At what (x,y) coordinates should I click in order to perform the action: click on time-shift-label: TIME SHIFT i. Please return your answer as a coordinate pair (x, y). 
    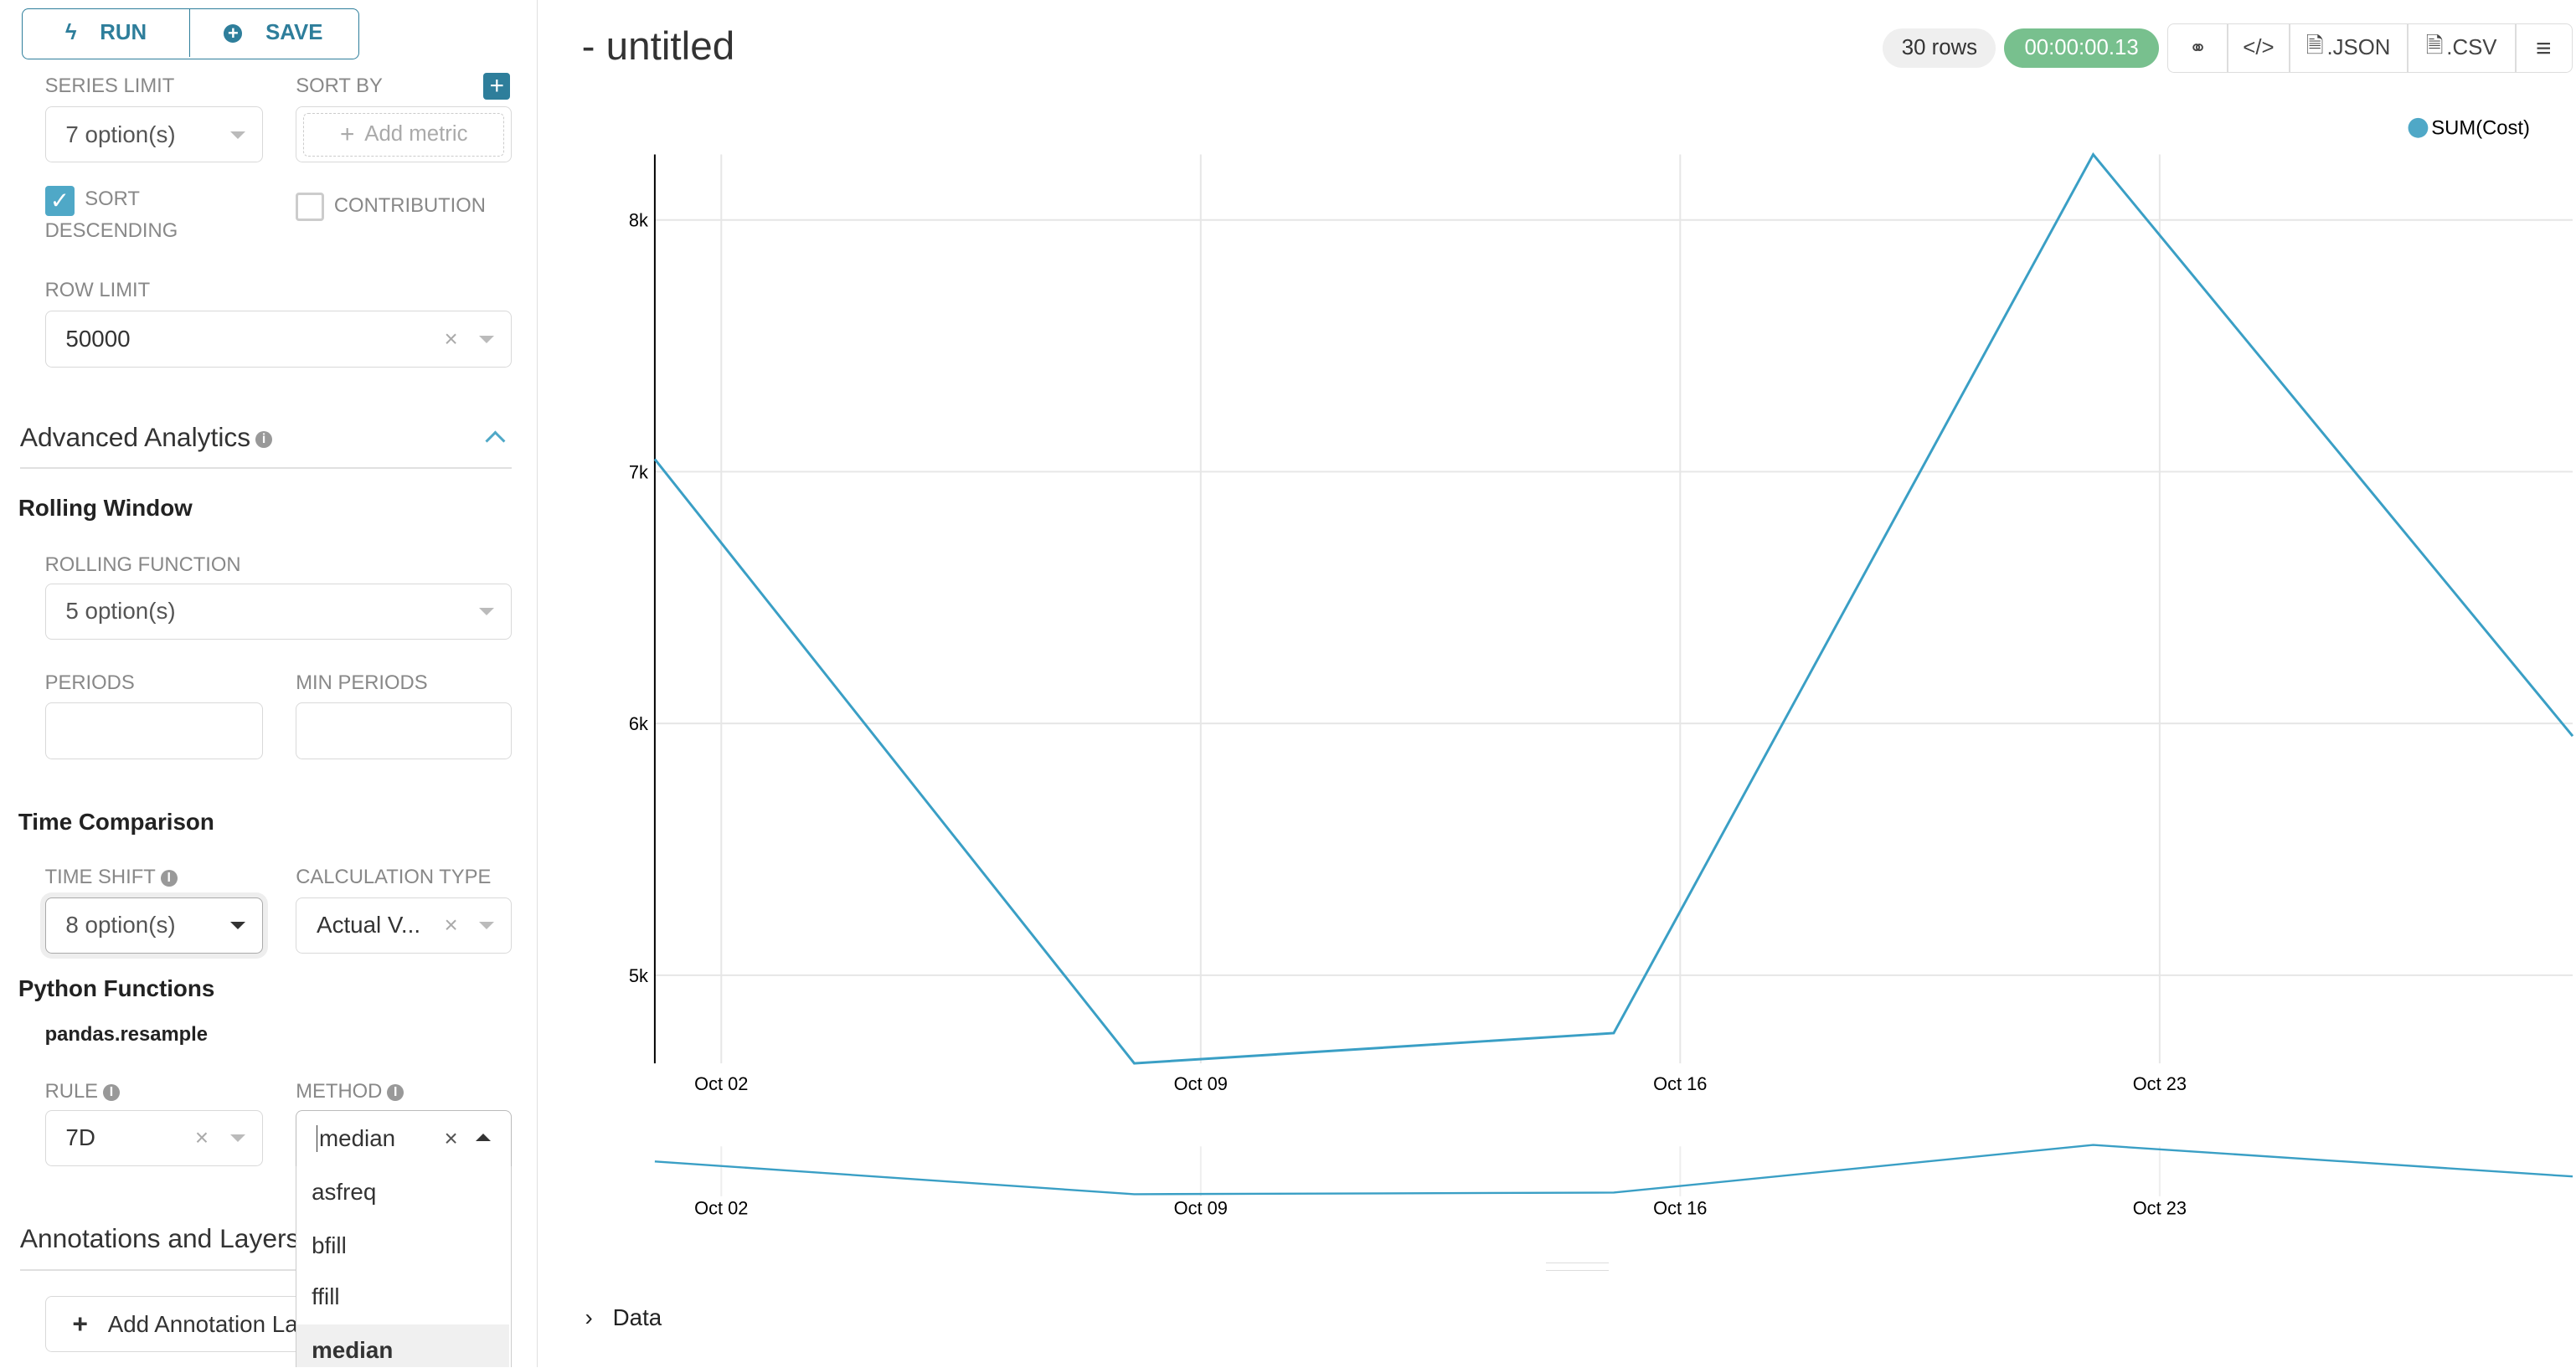
    Looking at the image, I should click on (111, 877).